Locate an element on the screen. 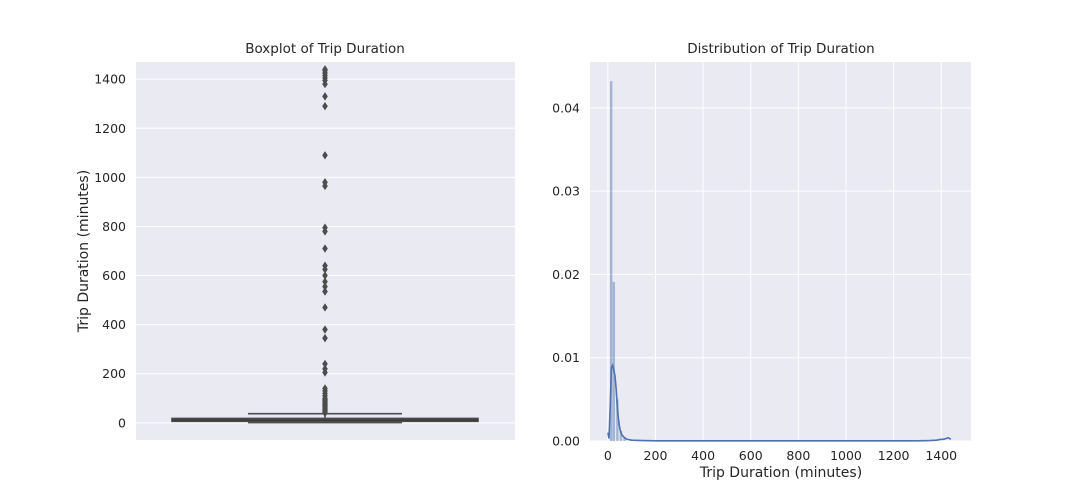  histogram-x-ticks: 0 200 400 600 800 1000 1200 1400 is located at coordinates (780, 455).